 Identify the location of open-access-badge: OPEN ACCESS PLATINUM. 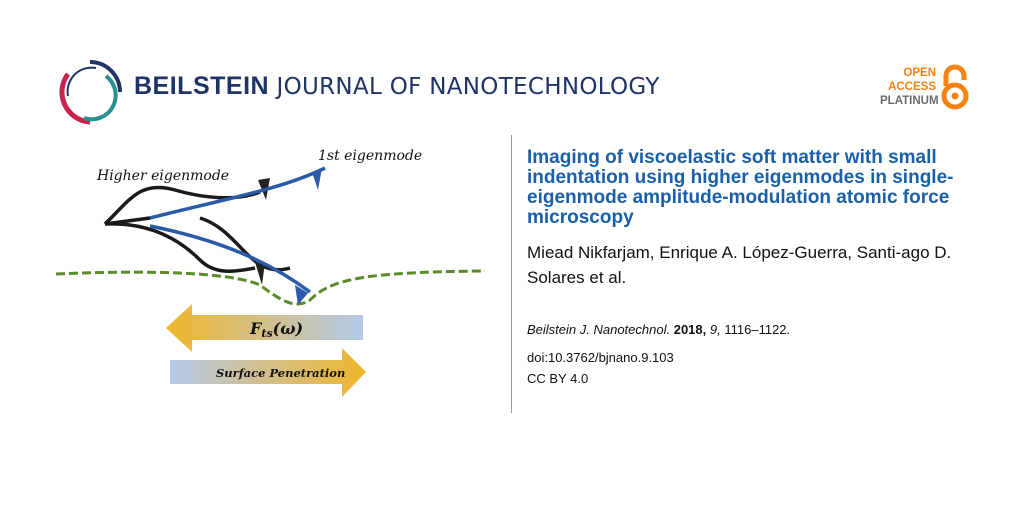
(909, 87).